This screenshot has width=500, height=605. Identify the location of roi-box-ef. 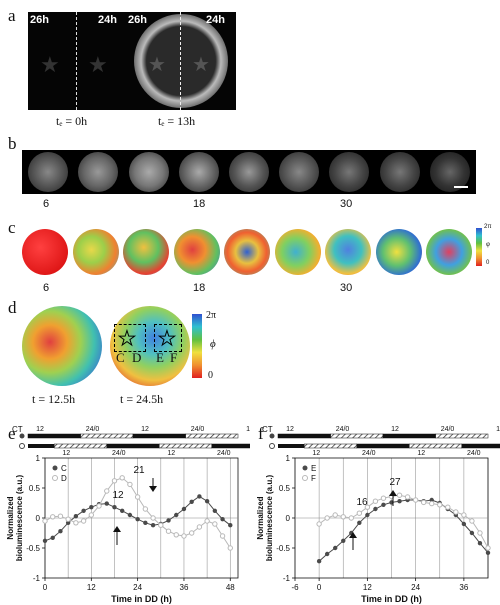
(168, 338).